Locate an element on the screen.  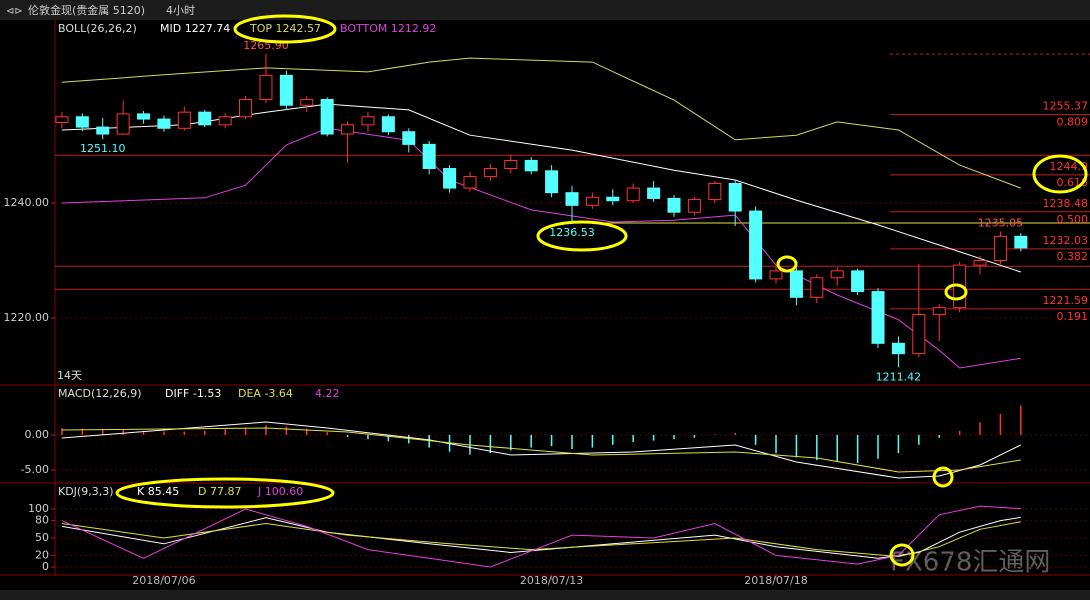
x-tick-label: 2018/07/18 is located at coordinates (775, 580).